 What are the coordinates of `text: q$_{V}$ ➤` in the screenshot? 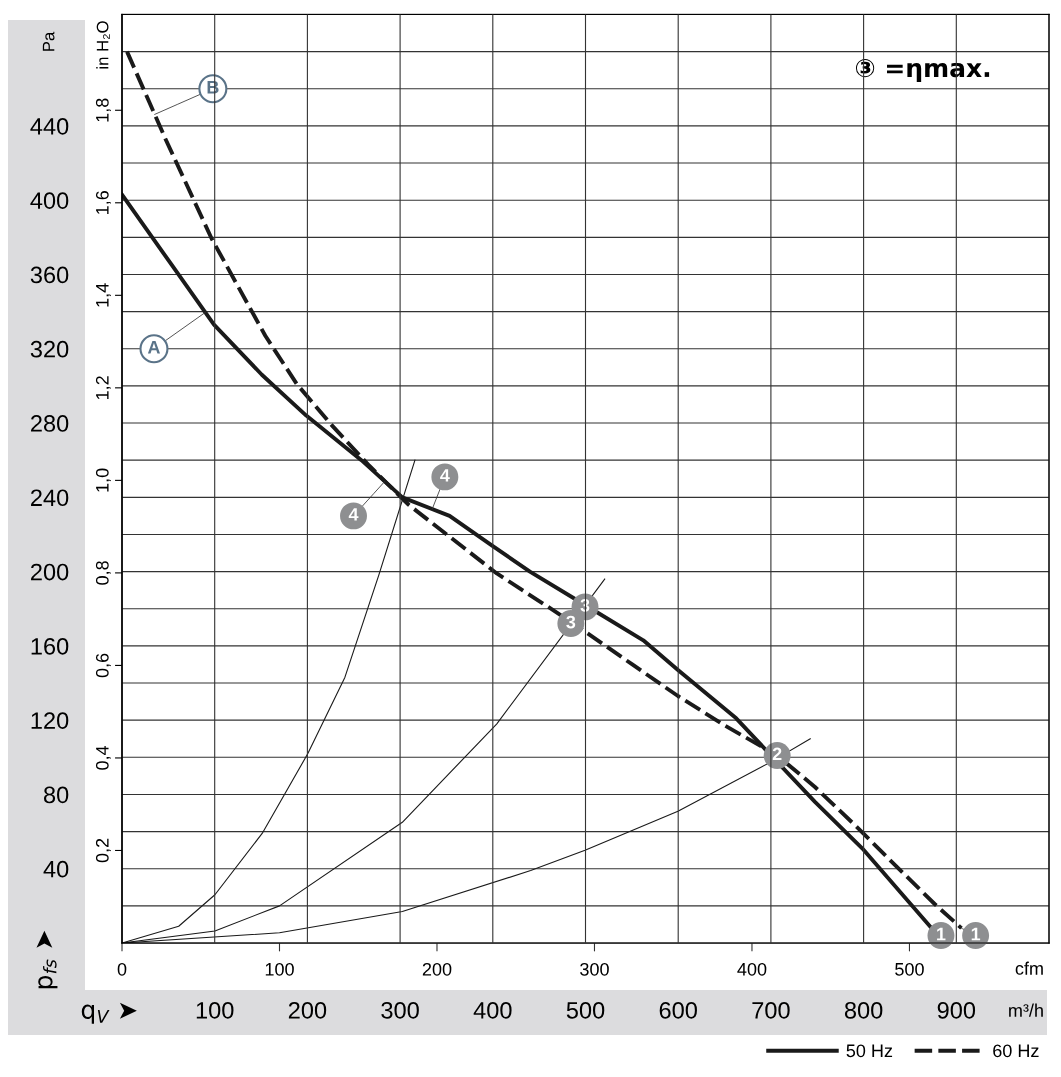 It's located at (109, 1013).